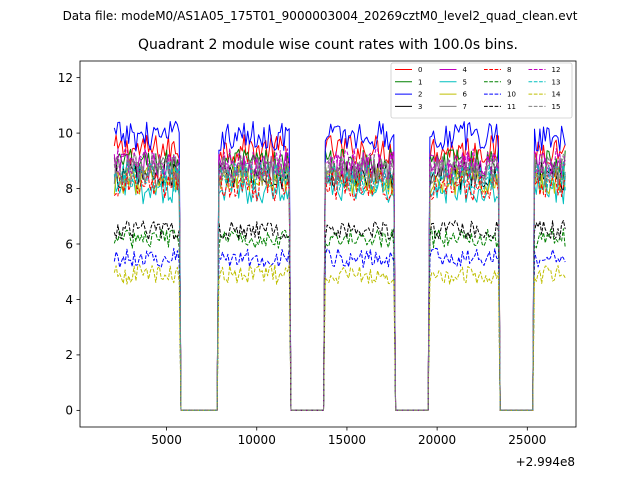 The image size is (640, 480). I want to click on legend-label-9: 9, so click(509, 82).